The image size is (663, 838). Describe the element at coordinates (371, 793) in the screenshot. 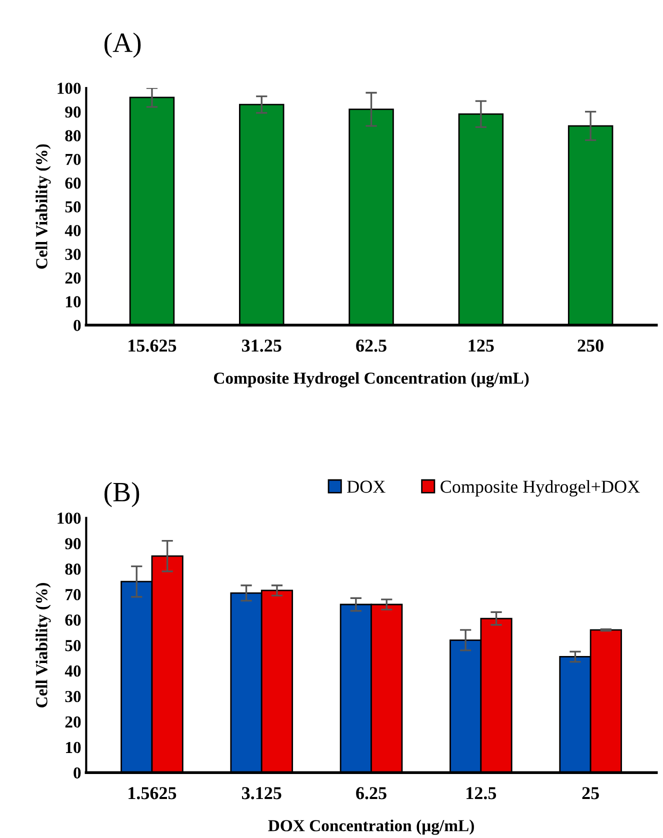

I see `x-tick-label: 6.25` at that location.